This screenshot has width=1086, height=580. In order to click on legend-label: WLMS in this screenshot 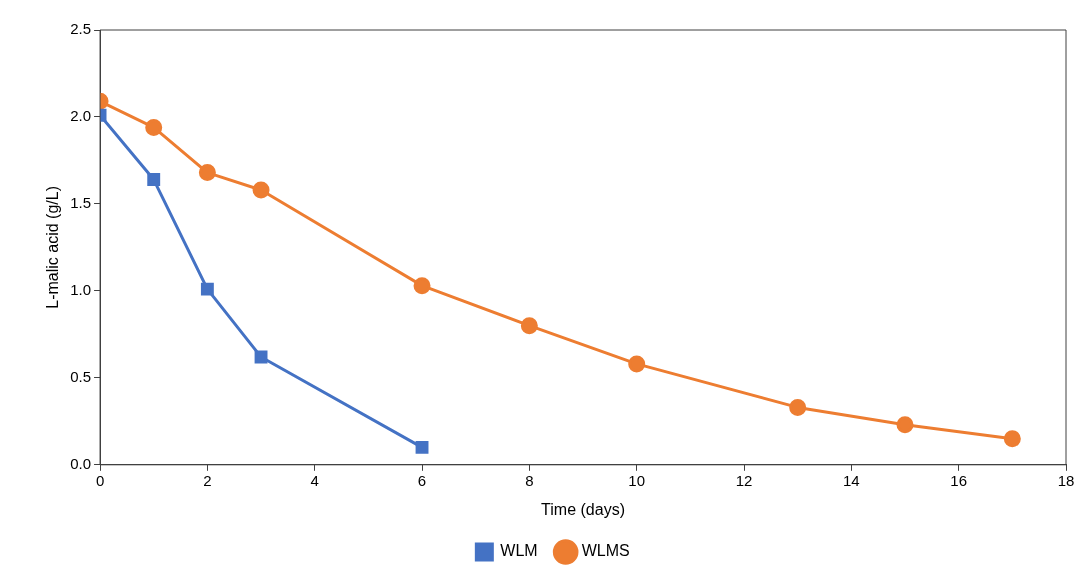, I will do `click(605, 551)`.